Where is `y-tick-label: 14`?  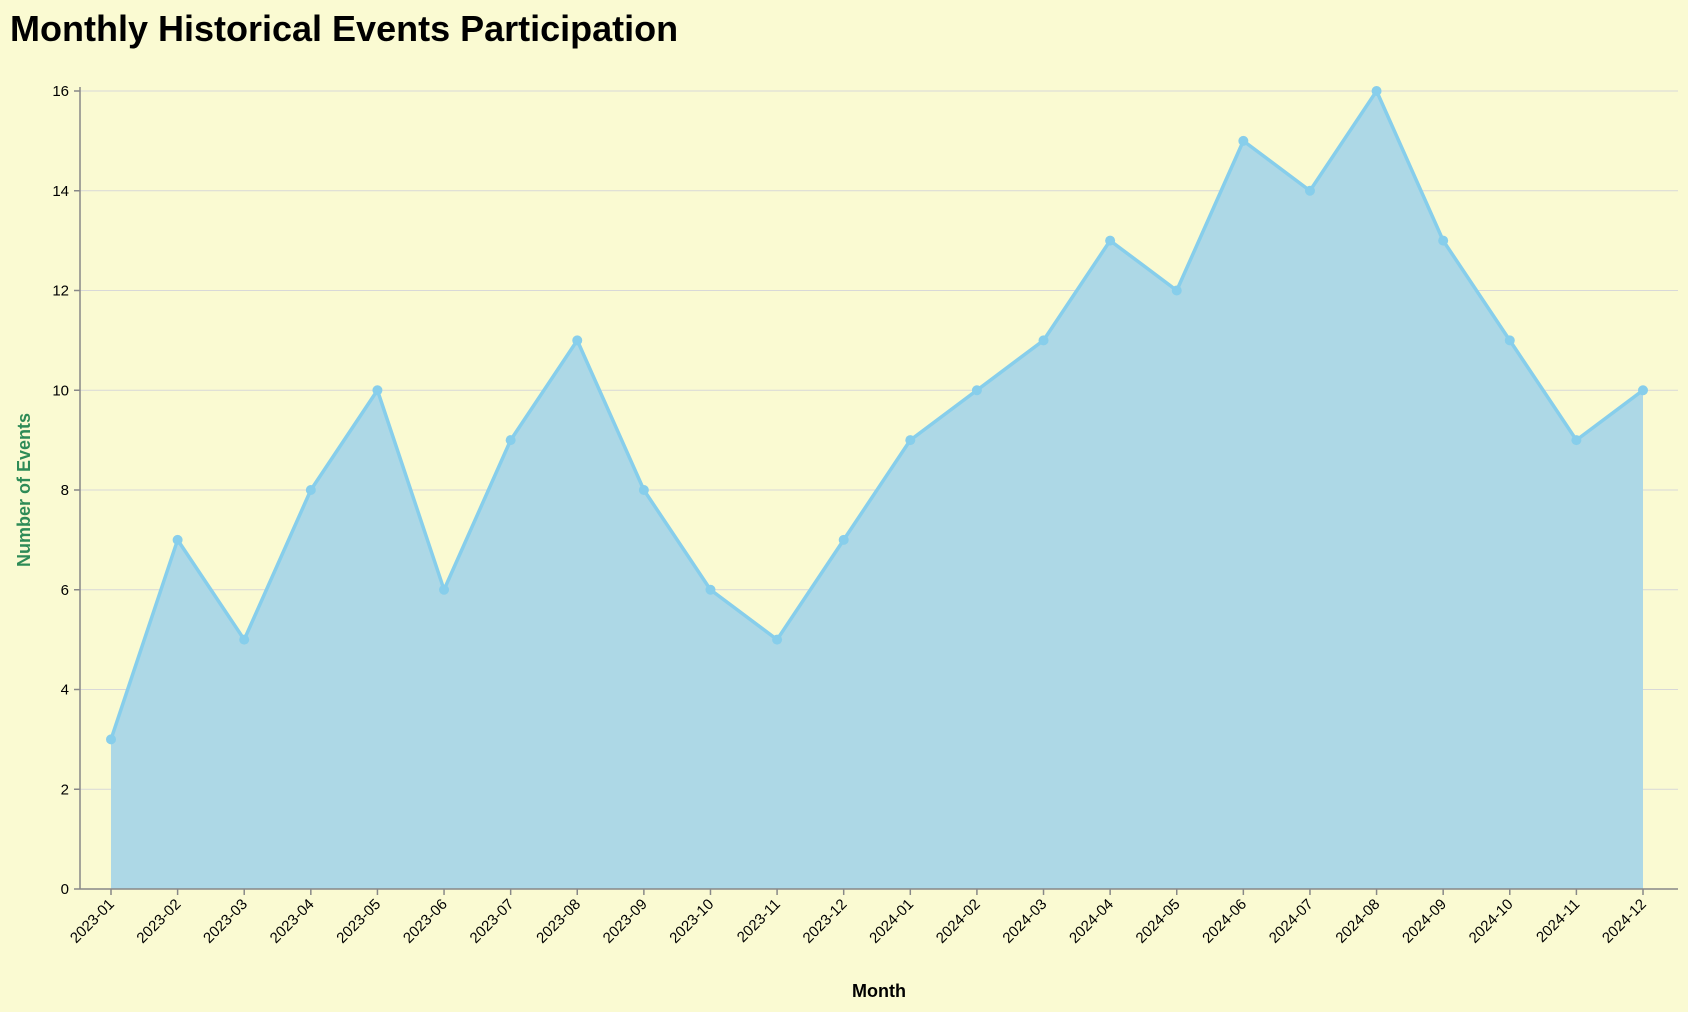 y-tick-label: 14 is located at coordinates (60, 191).